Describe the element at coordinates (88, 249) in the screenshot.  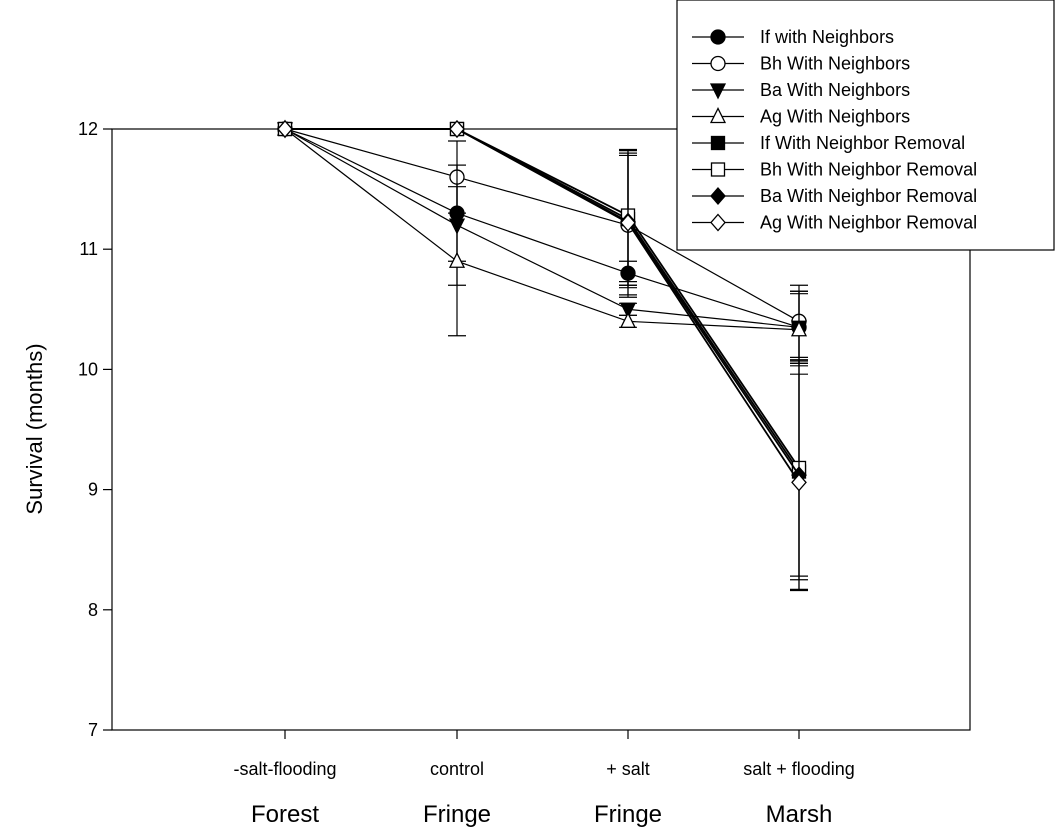
I see `y-tick-label-4: 11` at that location.